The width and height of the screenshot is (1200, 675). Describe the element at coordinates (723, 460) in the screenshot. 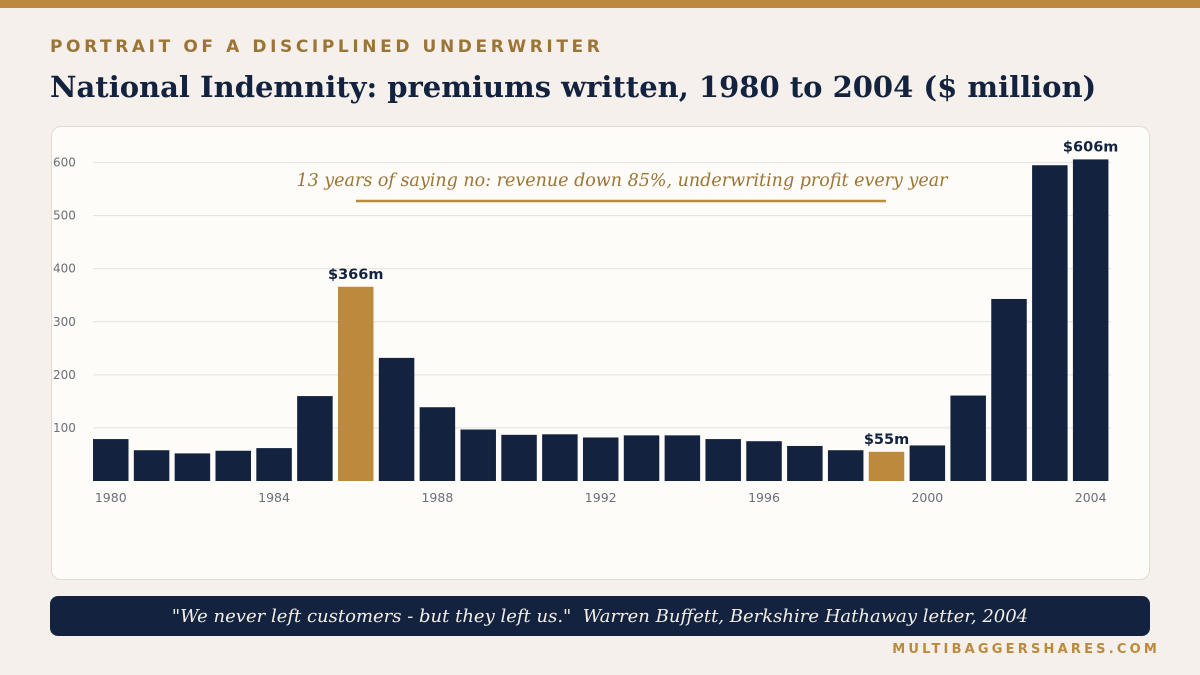

I see `bar-1995` at that location.